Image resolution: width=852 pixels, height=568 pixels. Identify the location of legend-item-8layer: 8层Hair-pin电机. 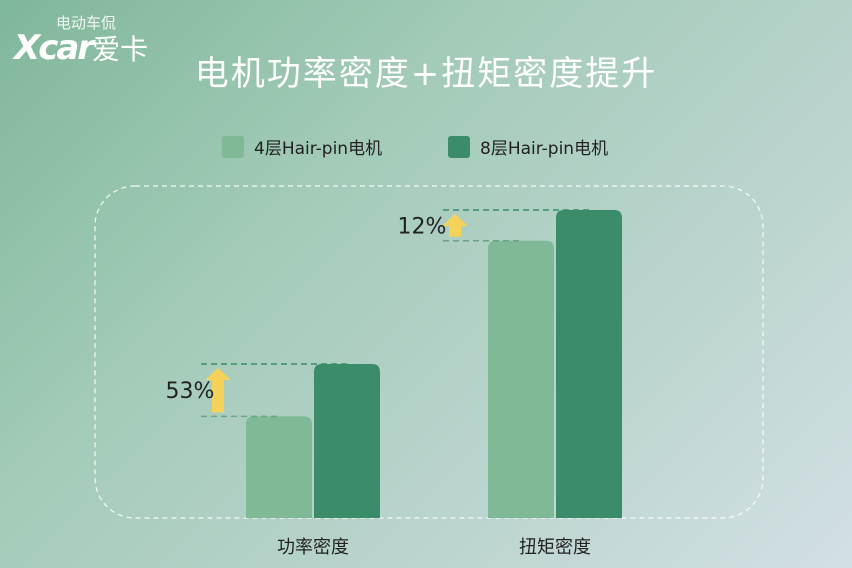
(528, 146).